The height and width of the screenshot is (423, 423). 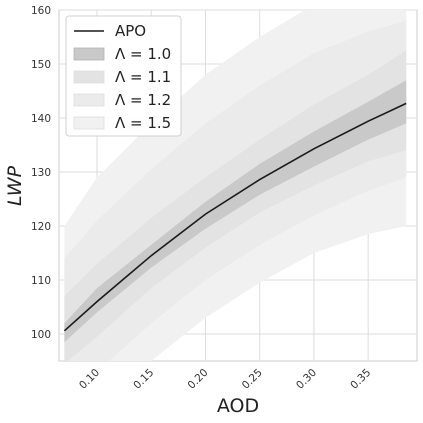 I want to click on y-tick-label: 130, so click(x=41, y=173).